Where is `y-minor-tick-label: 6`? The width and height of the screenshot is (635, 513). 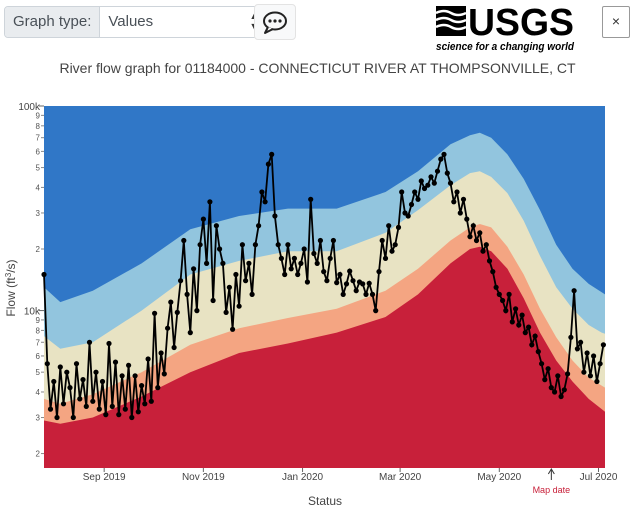
y-minor-tick-label: 6 is located at coordinates (38, 356).